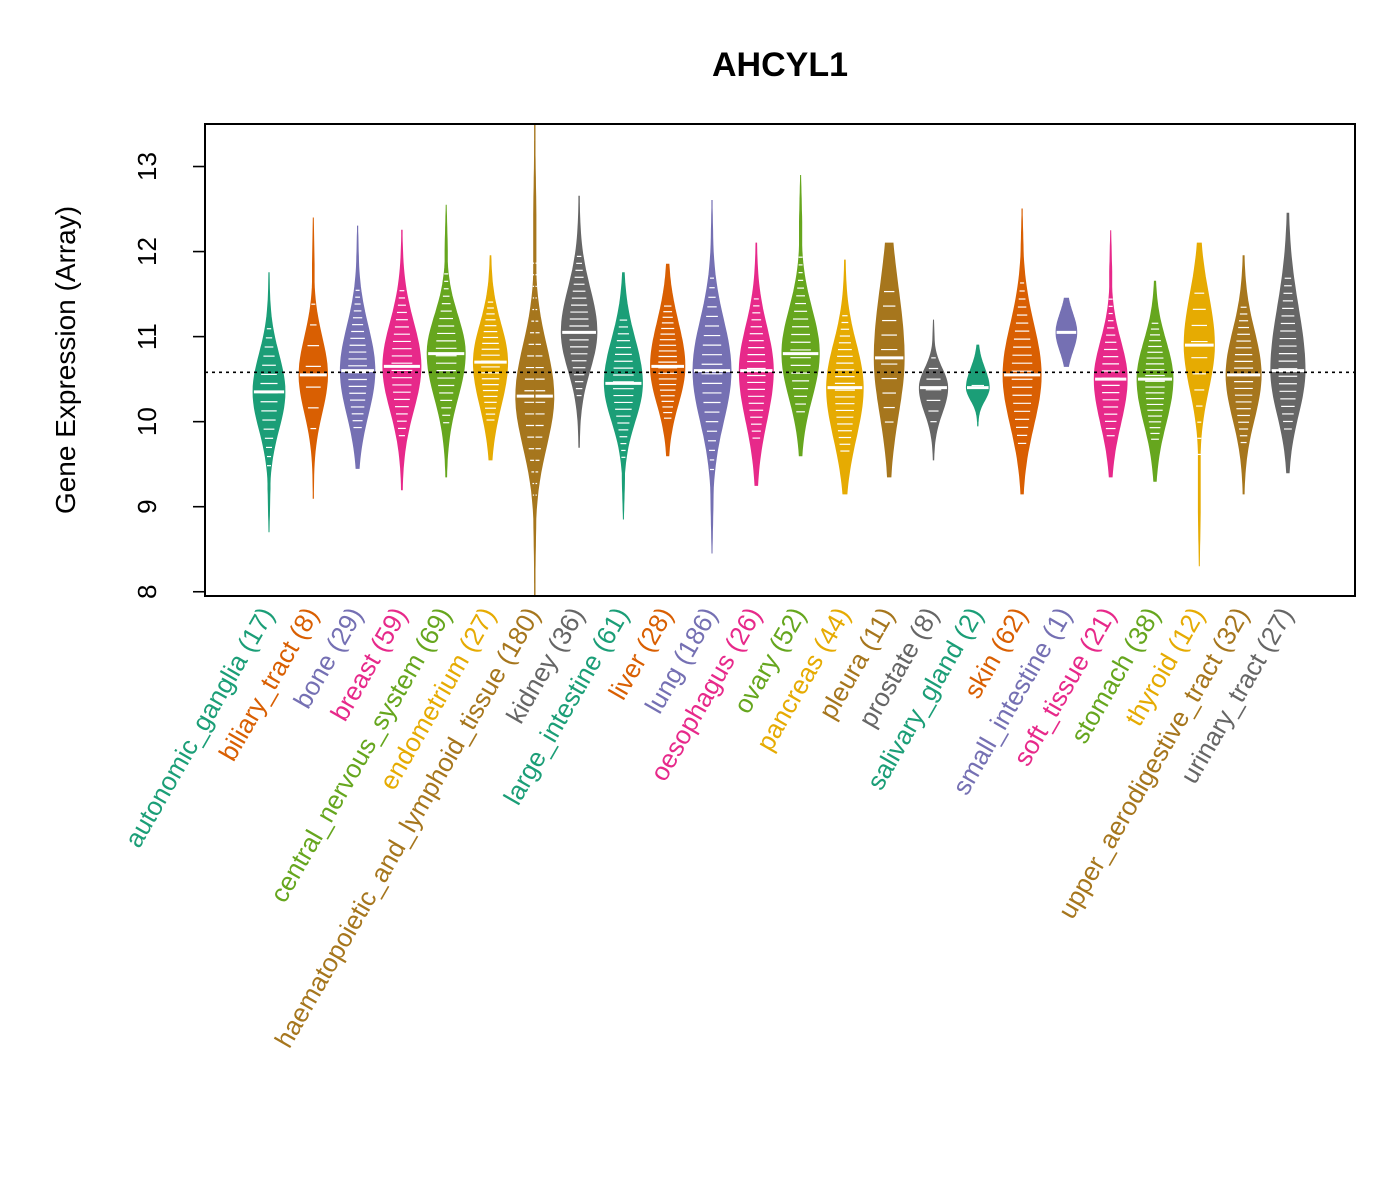 The width and height of the screenshot is (1400, 1200). I want to click on violin-ovary, so click(800, 315).